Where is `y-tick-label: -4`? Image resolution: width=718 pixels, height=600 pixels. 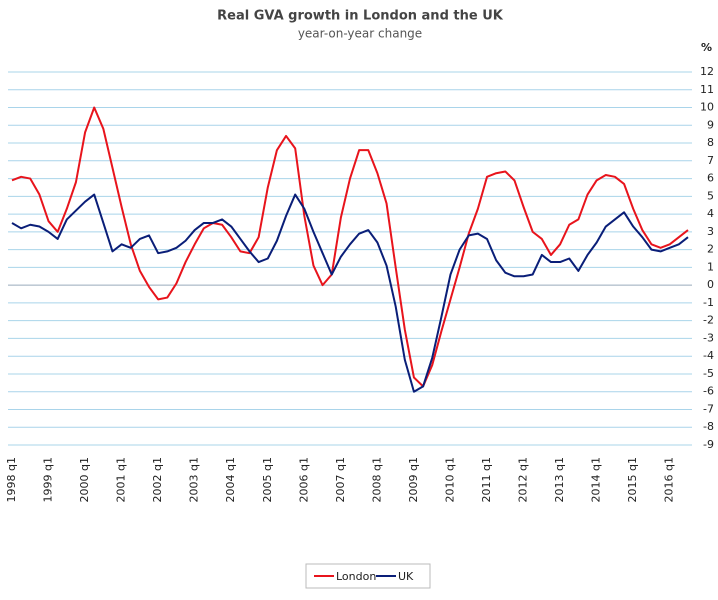
y-tick-label: -4 is located at coordinates (708, 355).